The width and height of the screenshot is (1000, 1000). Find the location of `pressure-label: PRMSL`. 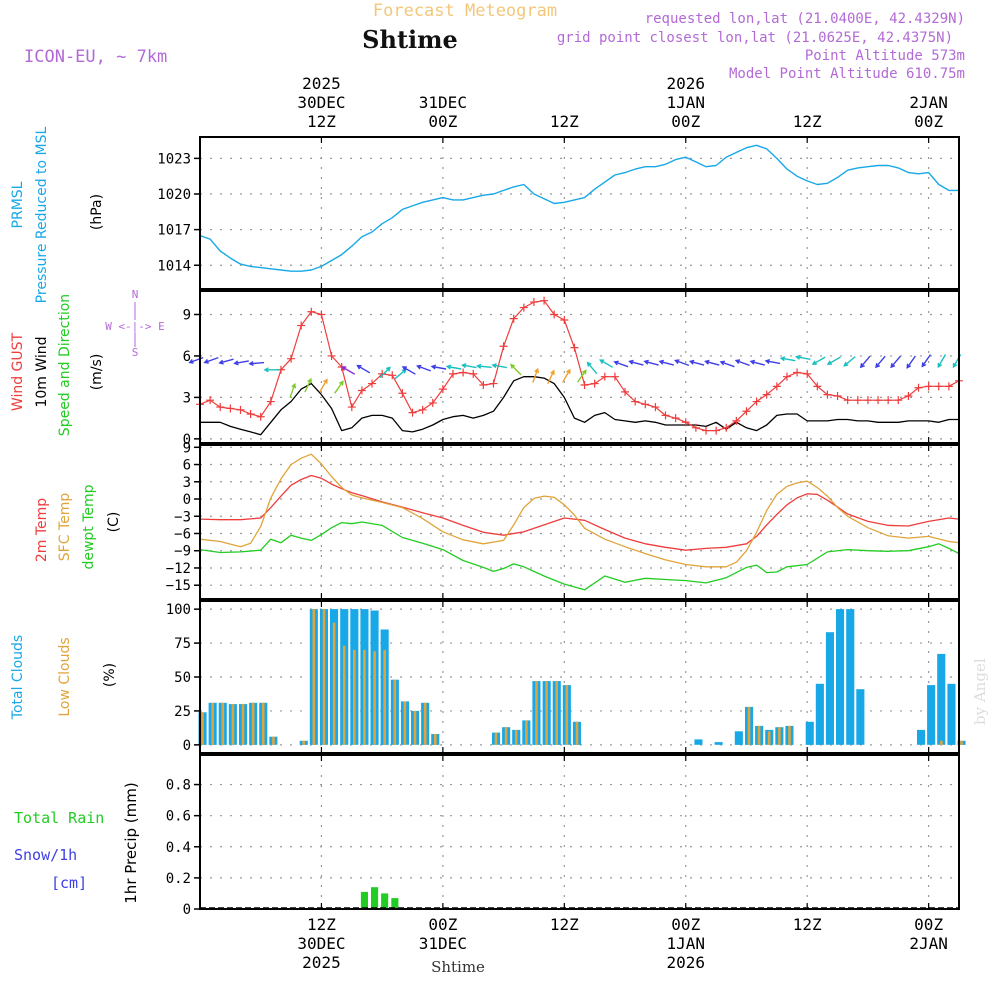

pressure-label: PRMSL is located at coordinates (18, 204).